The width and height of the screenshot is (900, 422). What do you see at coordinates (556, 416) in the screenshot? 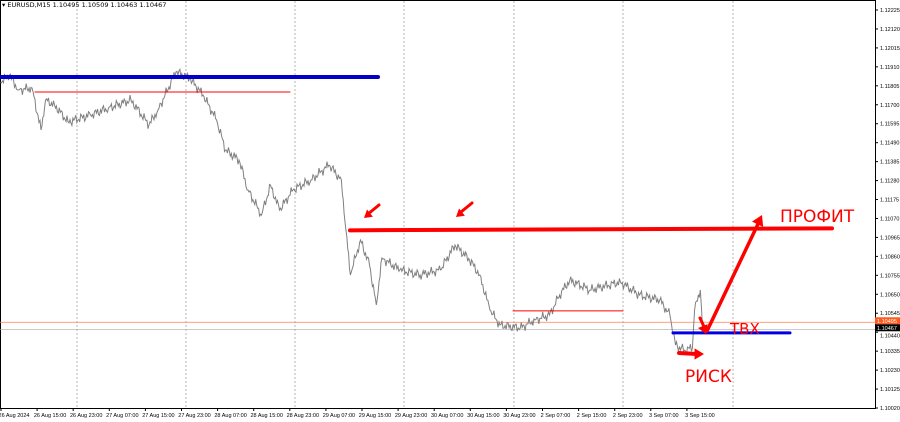
I see `time-tick-label: 2 Sep 07:00` at bounding box center [556, 416].